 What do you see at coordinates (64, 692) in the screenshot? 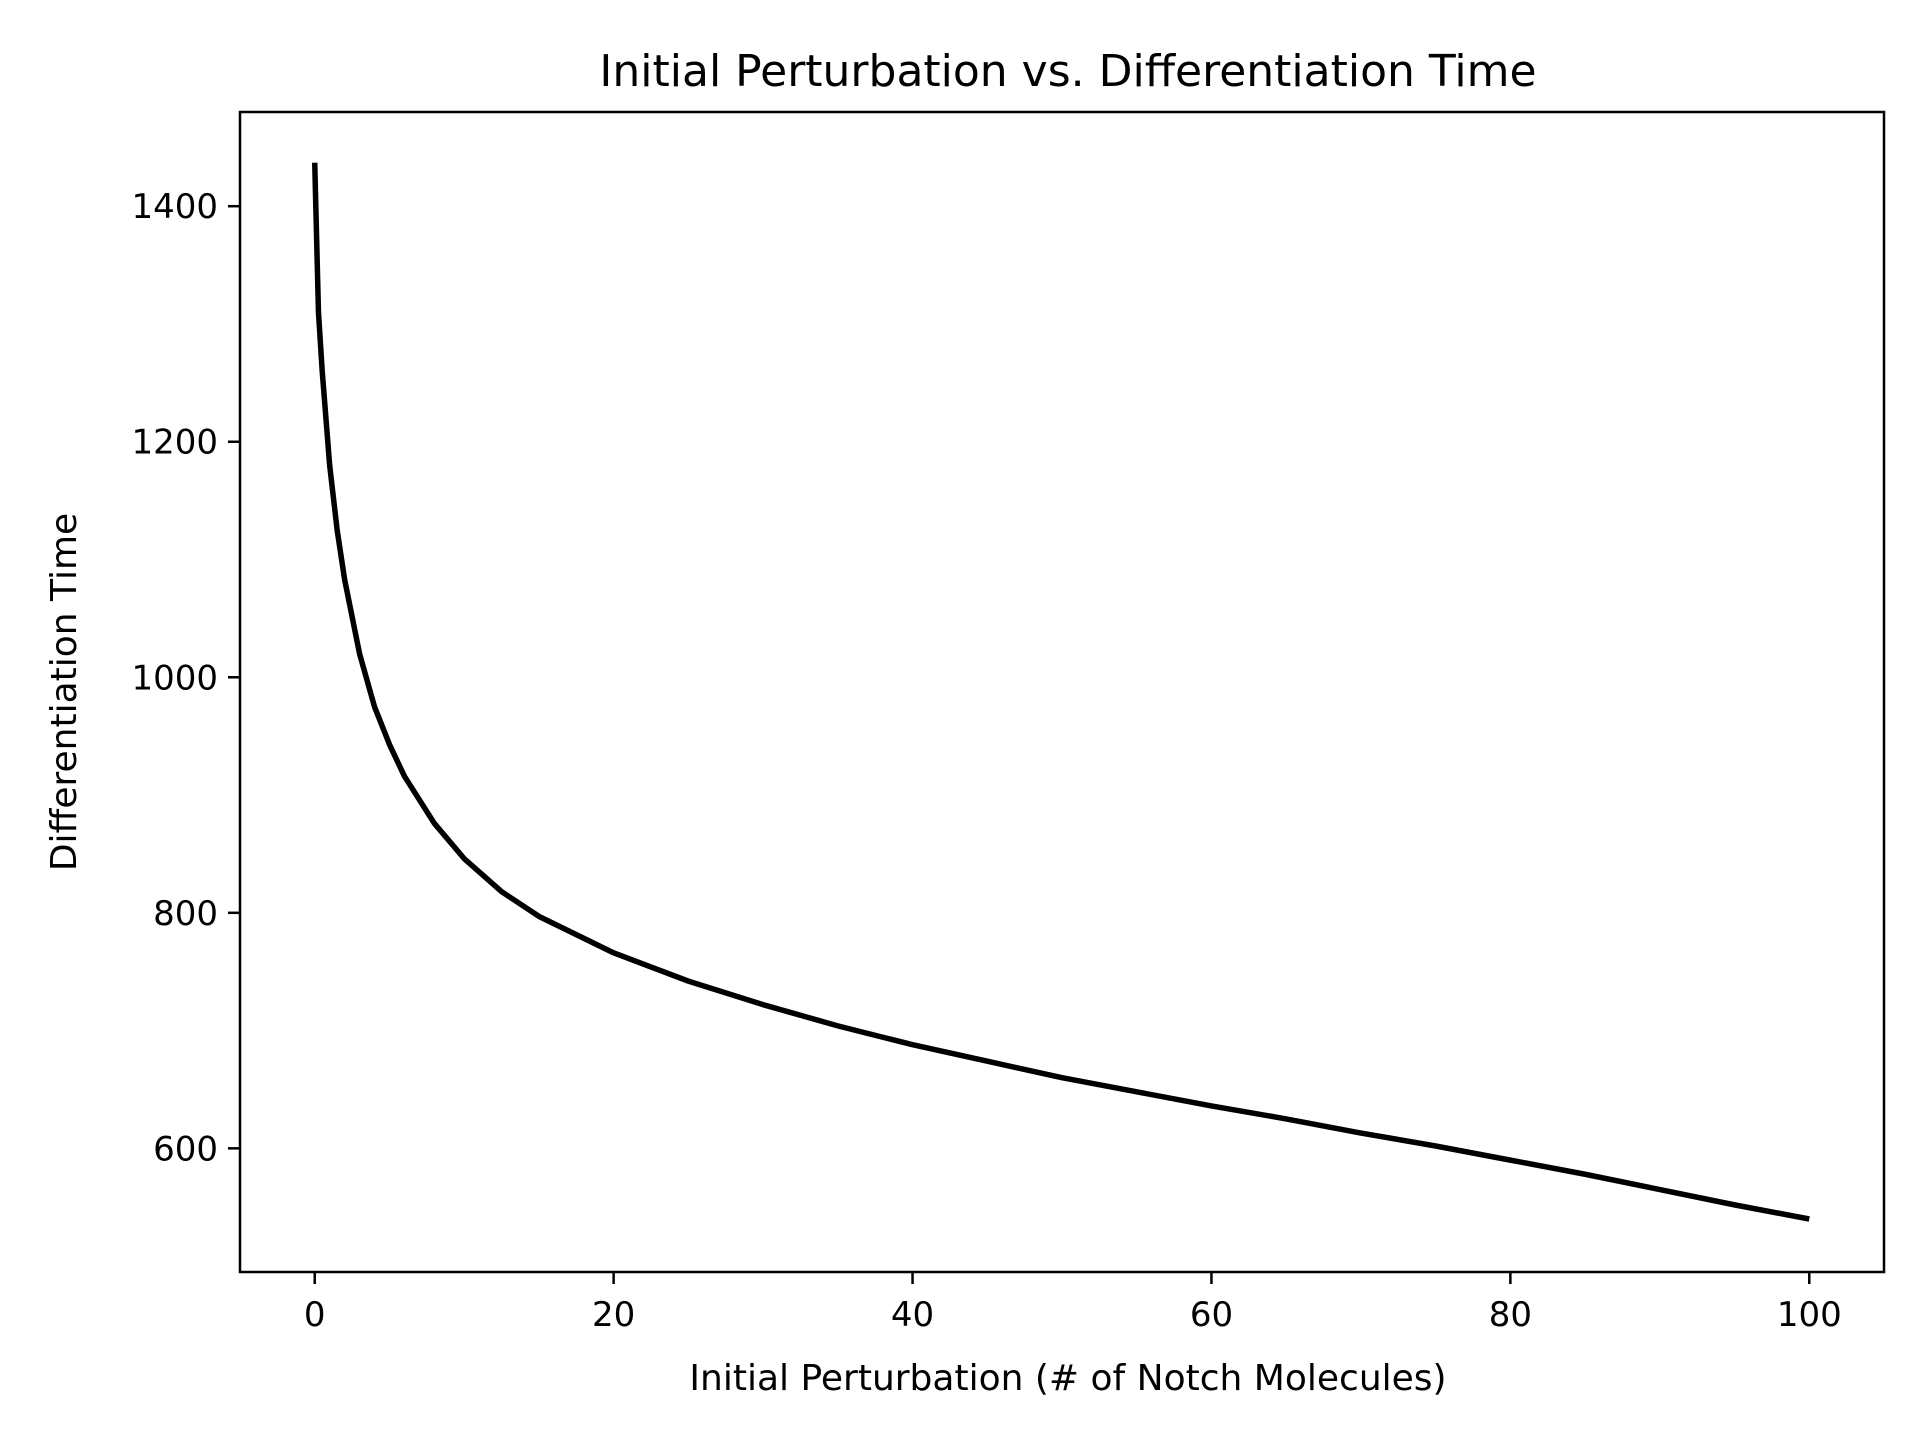
I see `y-axis-label: Differentiation Time` at bounding box center [64, 692].